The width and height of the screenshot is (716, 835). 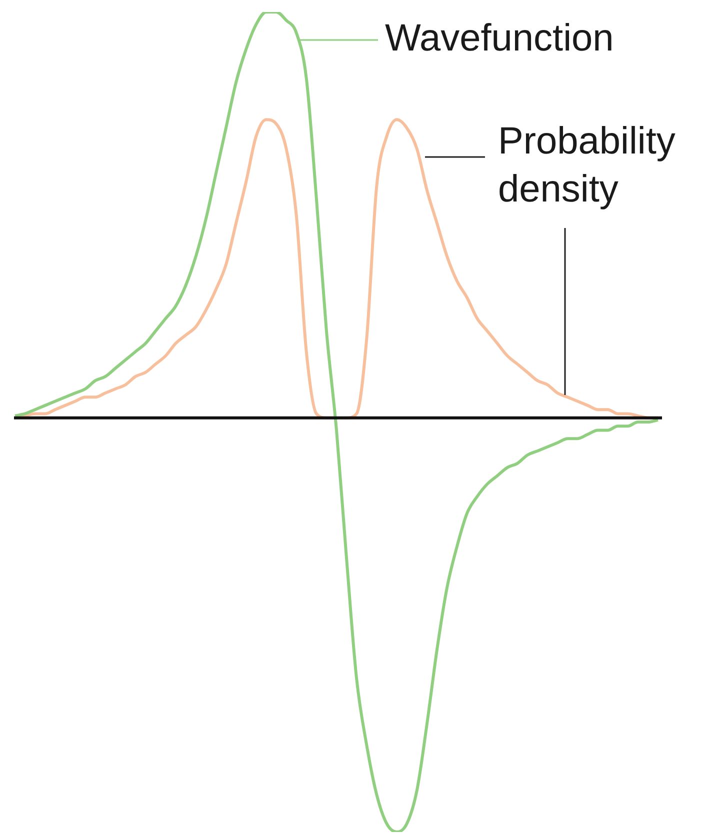 I want to click on series-label: Probability density, so click(x=587, y=165).